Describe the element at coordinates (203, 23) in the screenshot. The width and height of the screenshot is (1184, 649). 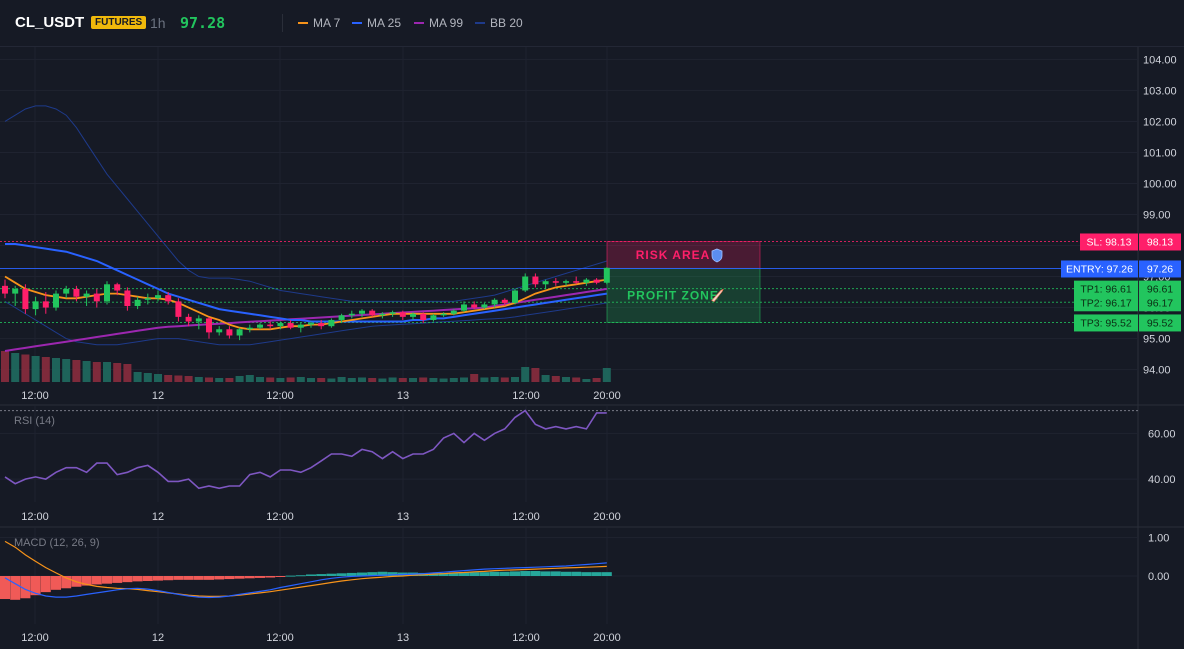
I see `last-price: 97.28` at that location.